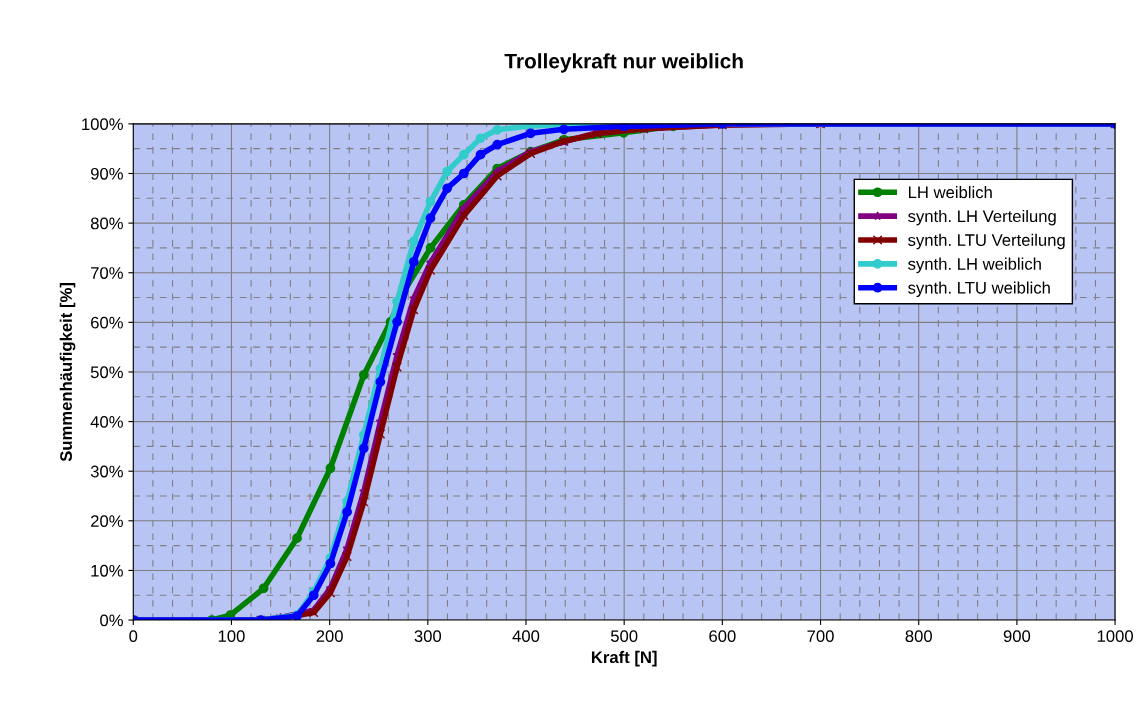  Describe the element at coordinates (982, 217) in the screenshot. I see `legend-label: synth. LH Verteilung` at that location.